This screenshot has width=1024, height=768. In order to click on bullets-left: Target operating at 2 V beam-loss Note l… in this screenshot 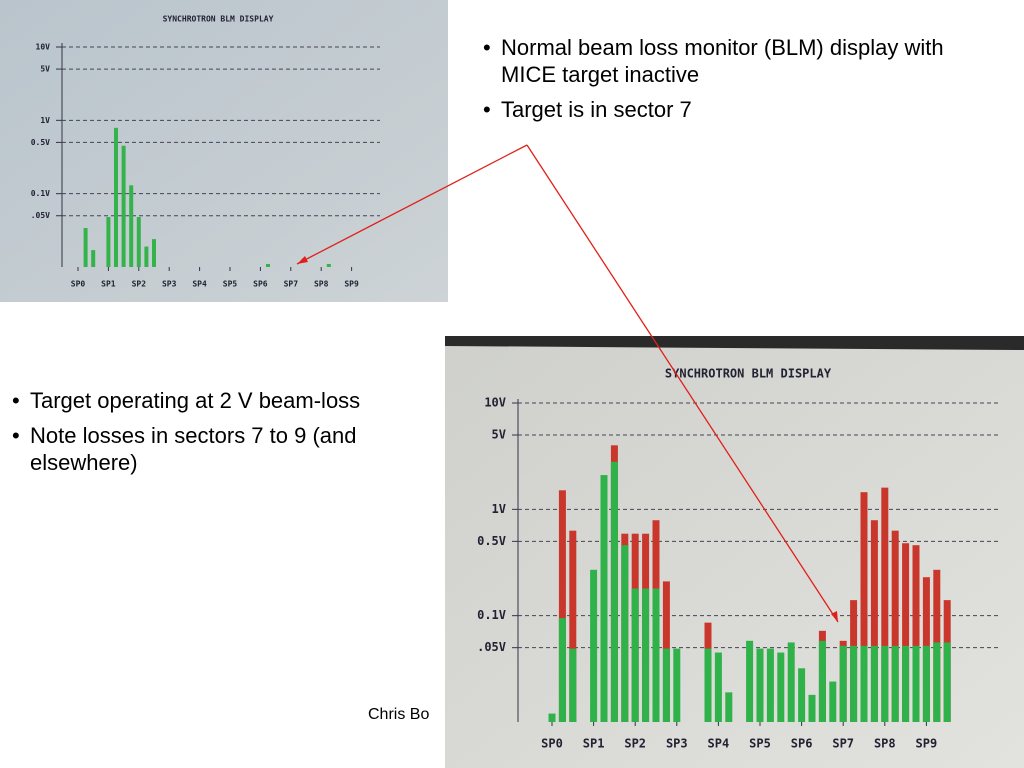, I will do `click(217, 435)`.